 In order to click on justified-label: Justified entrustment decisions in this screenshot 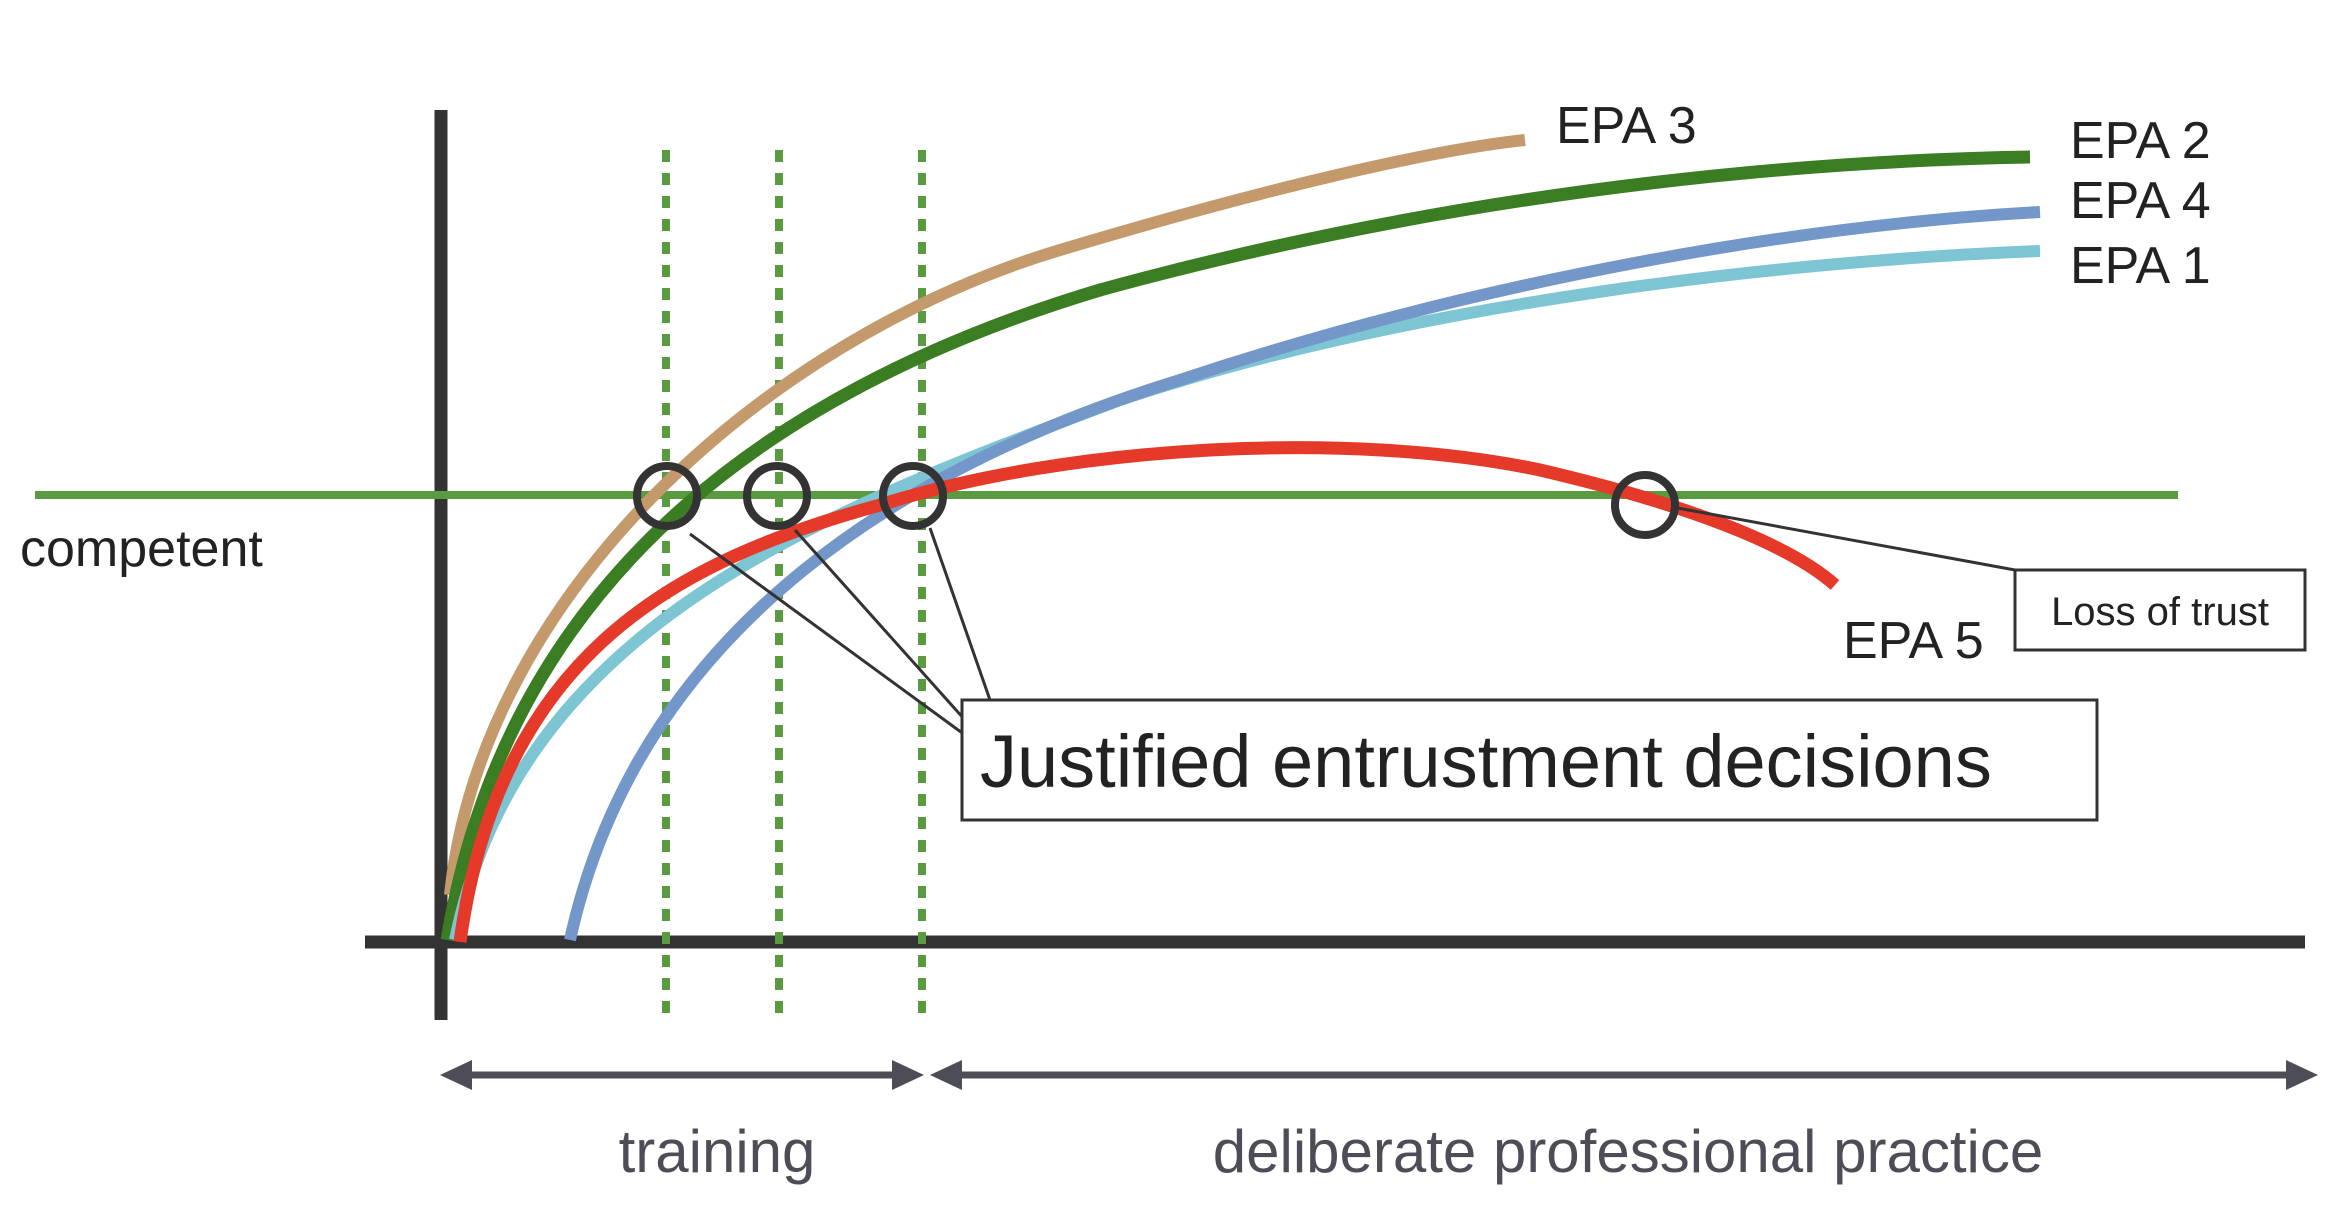, I will do `click(1486, 761)`.